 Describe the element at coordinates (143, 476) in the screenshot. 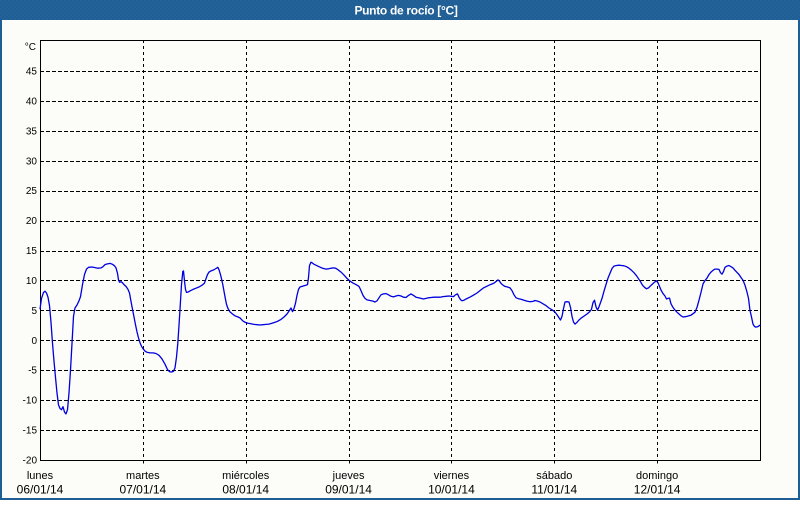

I see `svg-text: martes` at that location.